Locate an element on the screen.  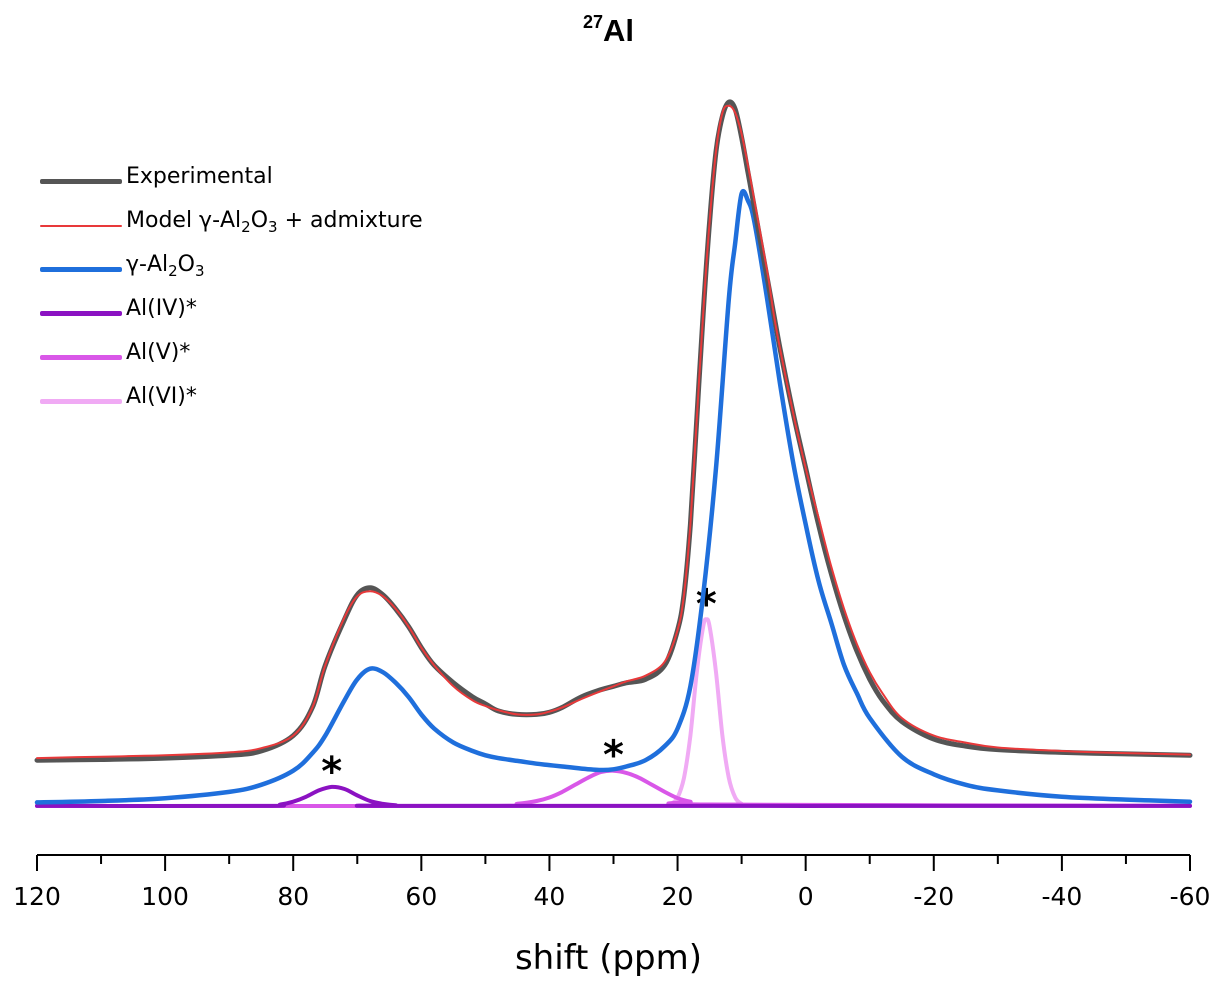
title-superscript: 27 is located at coordinates (593, 22).